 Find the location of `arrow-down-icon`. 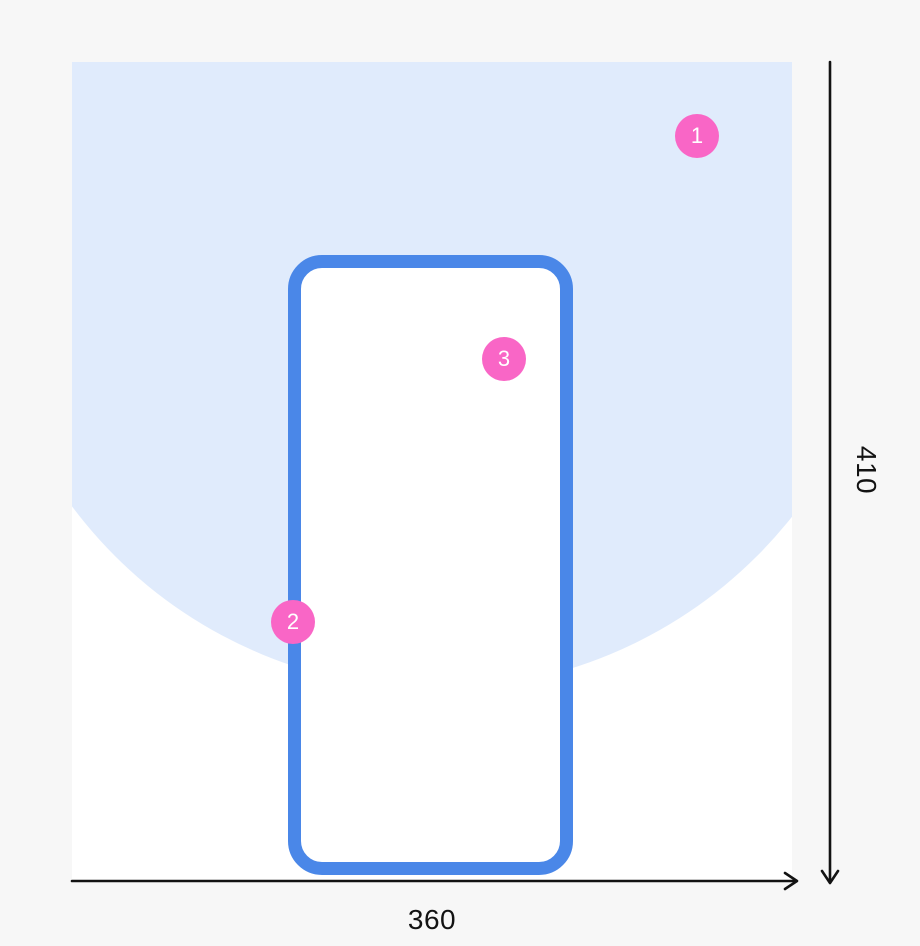

arrow-down-icon is located at coordinates (830, 877).